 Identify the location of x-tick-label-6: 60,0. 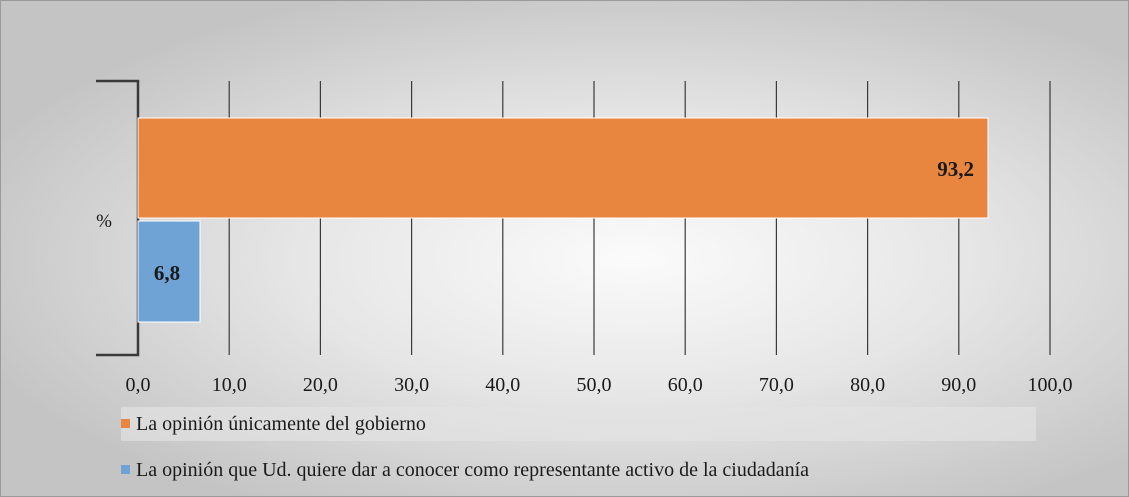
(685, 385).